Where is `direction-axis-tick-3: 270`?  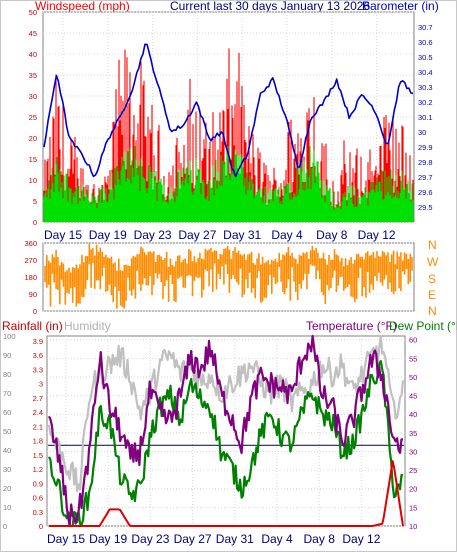
direction-axis-tick-3: 270 is located at coordinates (30, 260).